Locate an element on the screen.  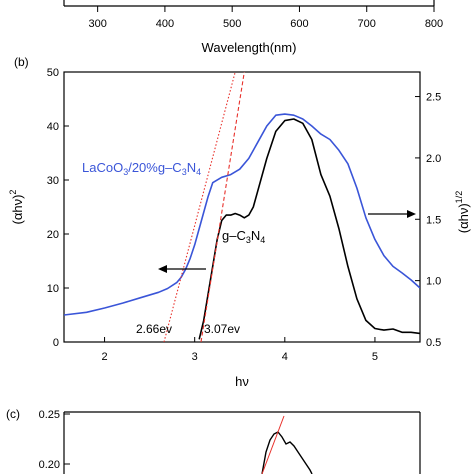
panel-a: 300 400 500 600 700 800 Wavelength(nm) is located at coordinates (253, 27).